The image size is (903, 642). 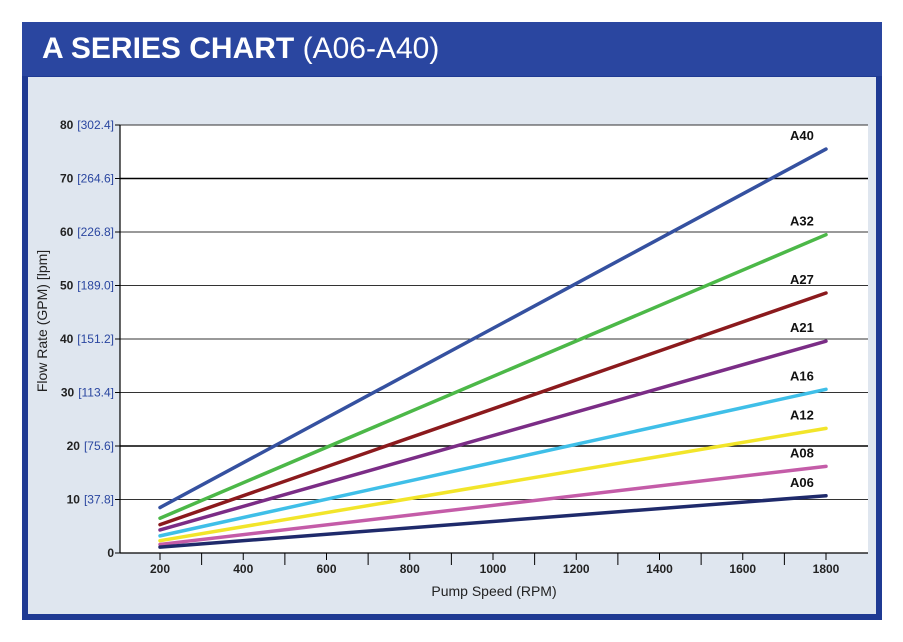 I want to click on series-line-a08, so click(x=493, y=505).